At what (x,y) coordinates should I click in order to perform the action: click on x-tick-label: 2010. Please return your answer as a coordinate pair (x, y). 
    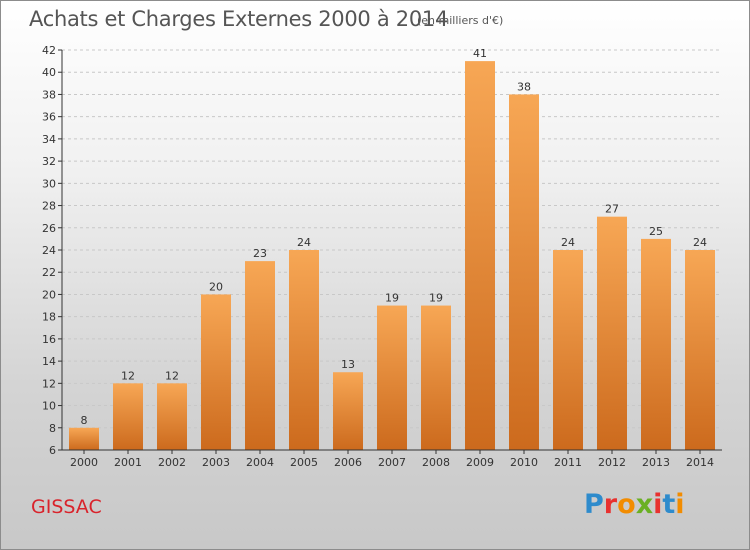
    Looking at the image, I should click on (524, 462).